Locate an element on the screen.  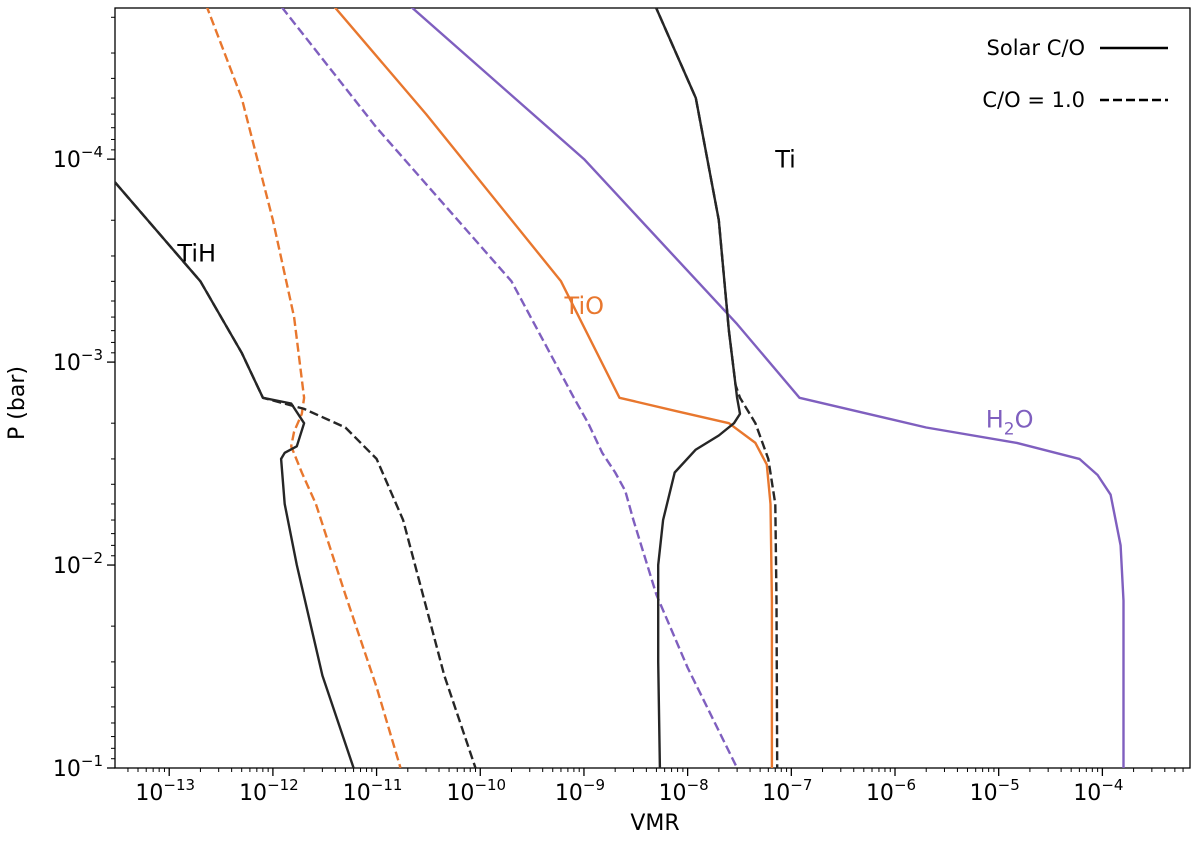
x-tick-label: 10⁻⁴ is located at coordinates (1098, 791).